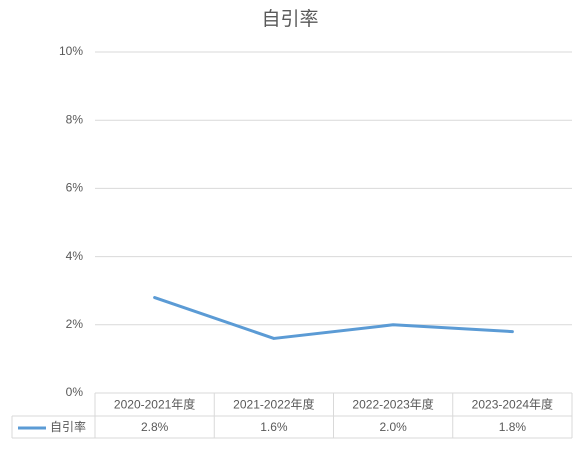 This screenshot has height=454, width=581. Describe the element at coordinates (513, 427) in the screenshot. I see `data-table-value: 1.8%` at that location.